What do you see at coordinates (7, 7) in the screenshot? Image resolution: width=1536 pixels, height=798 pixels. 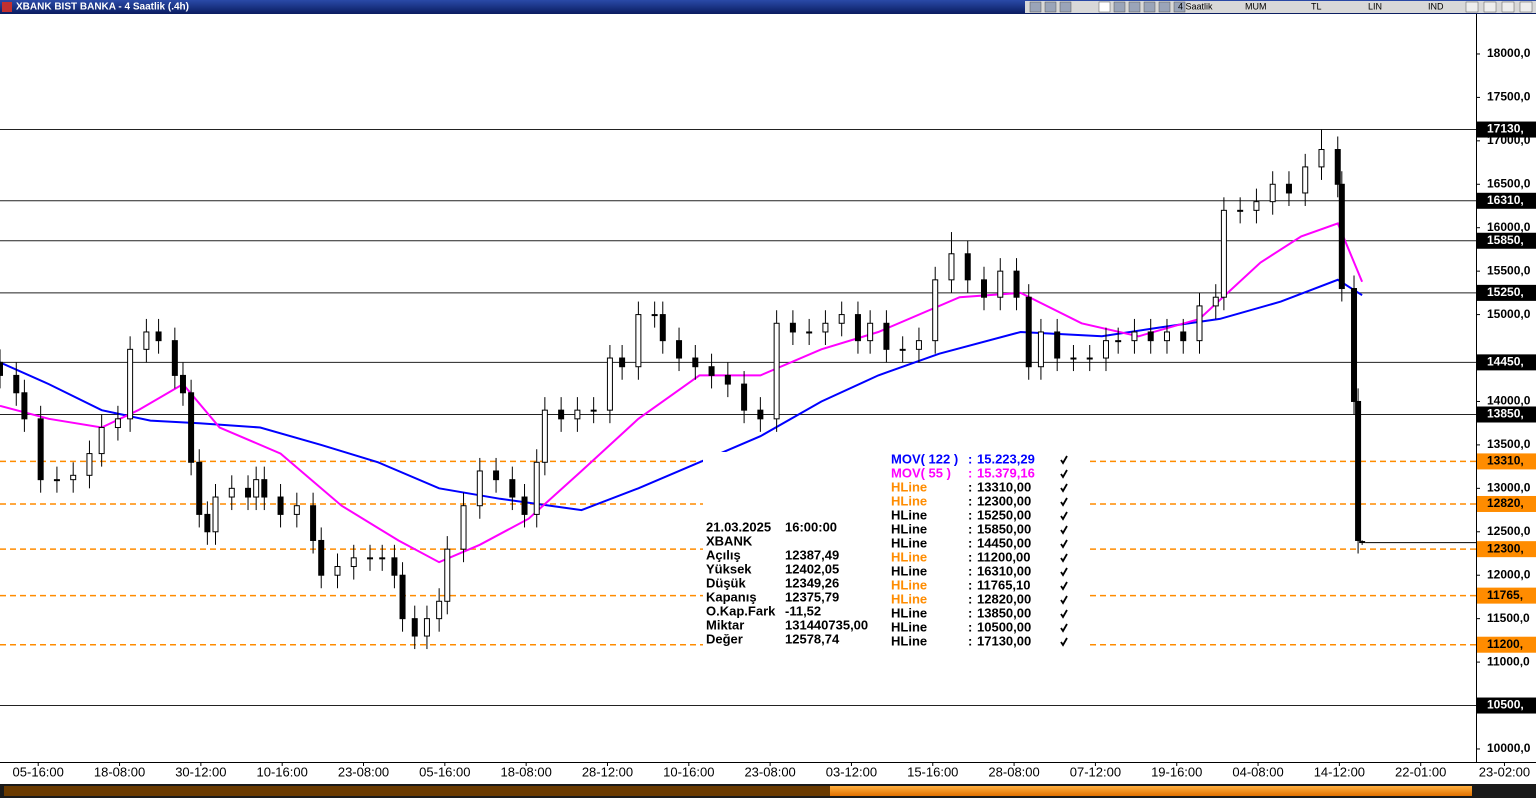 I see `window-icon` at bounding box center [7, 7].